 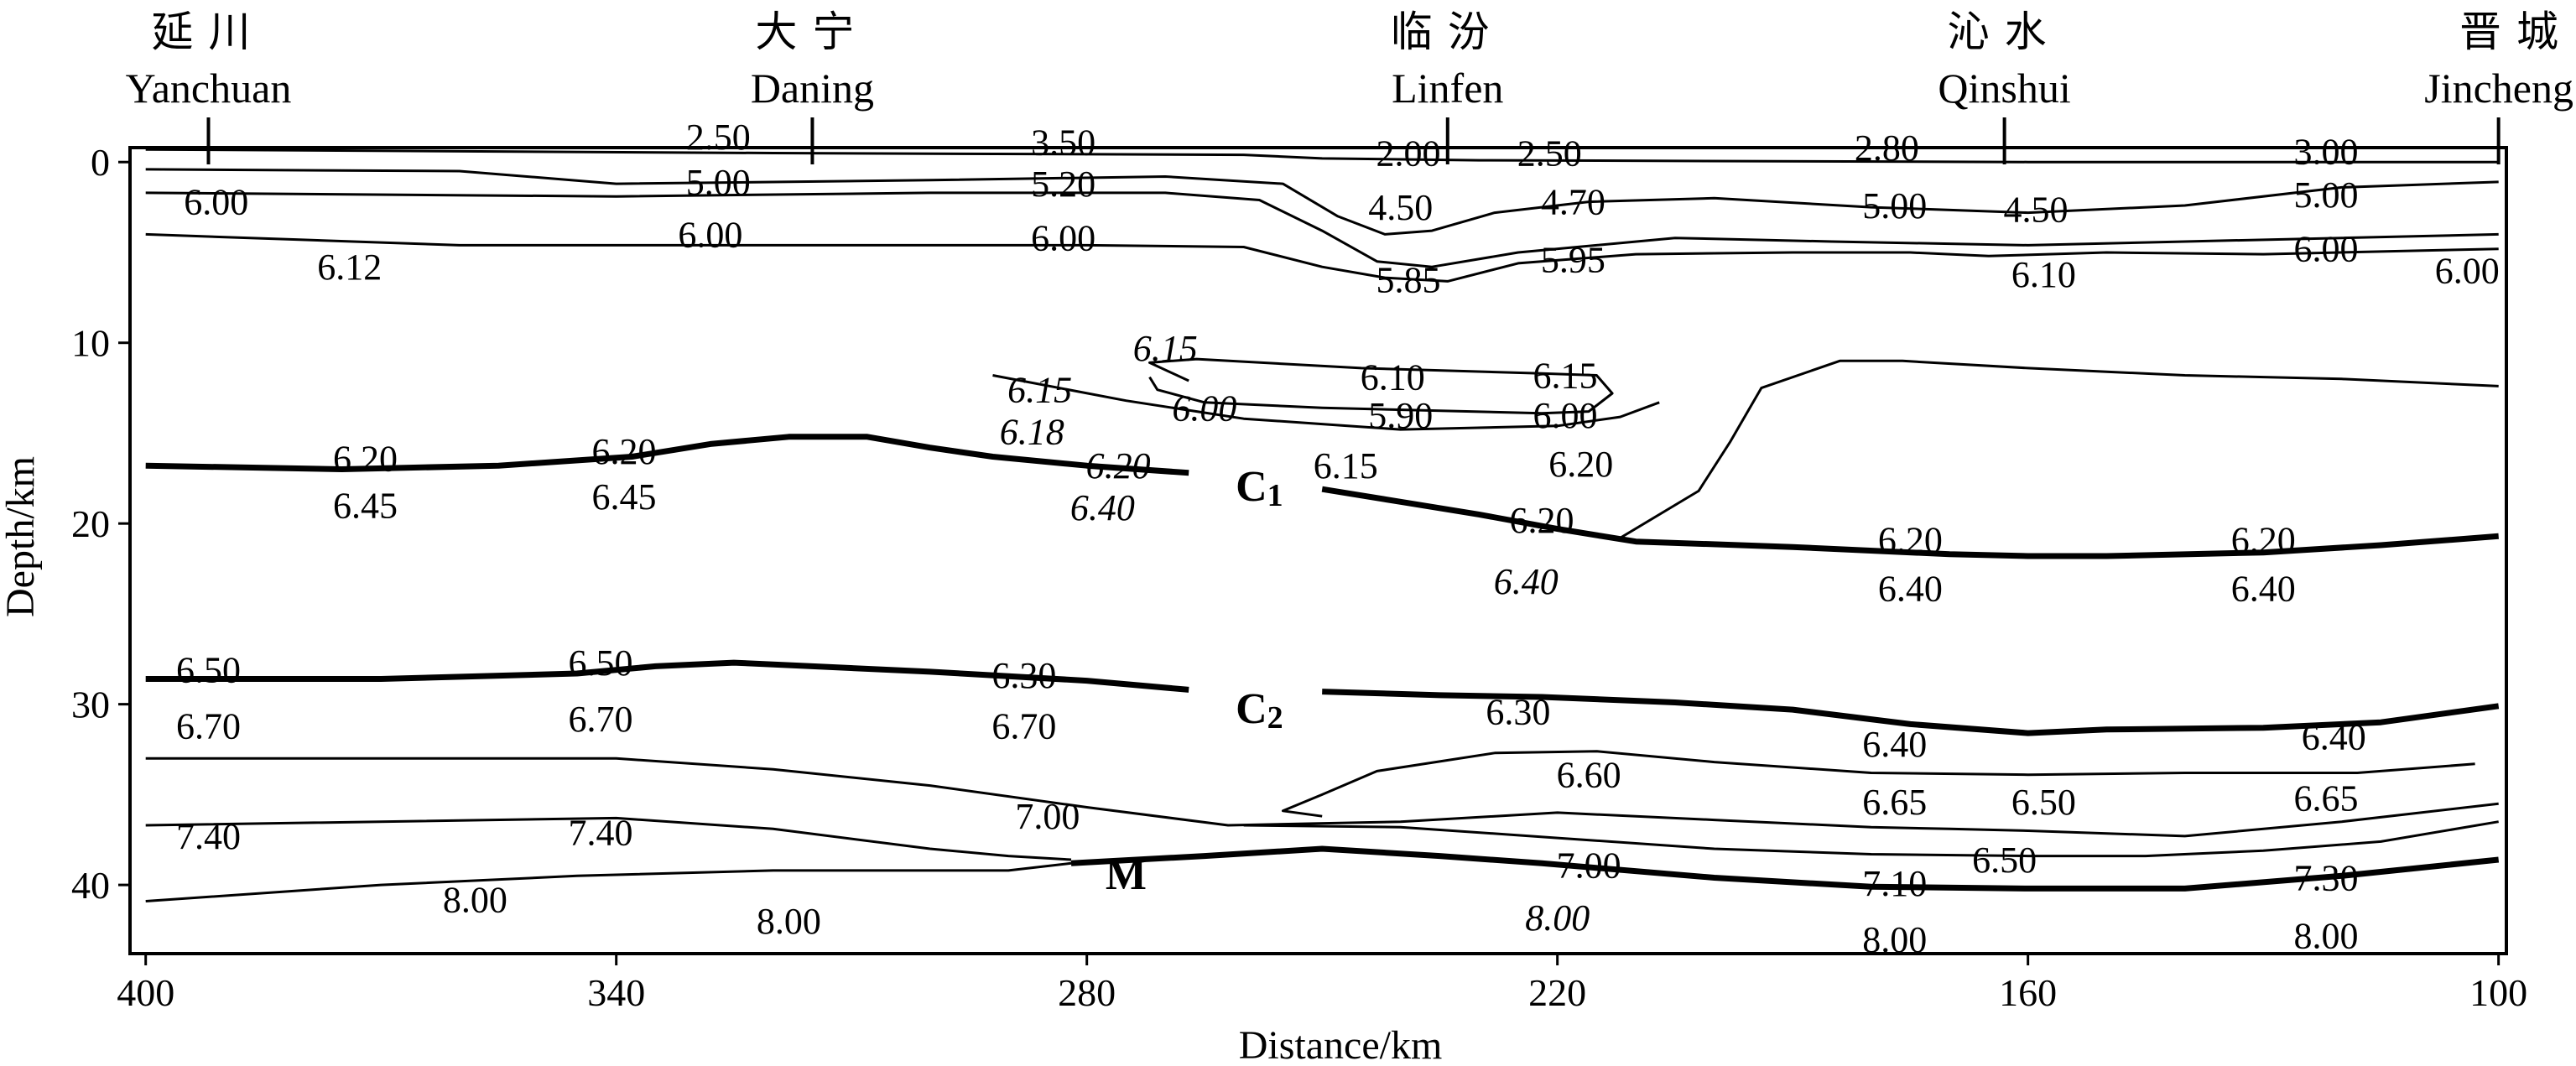 What do you see at coordinates (209, 88) in the screenshot?
I see `station-name-en-yanchuan: Yanchuan` at bounding box center [209, 88].